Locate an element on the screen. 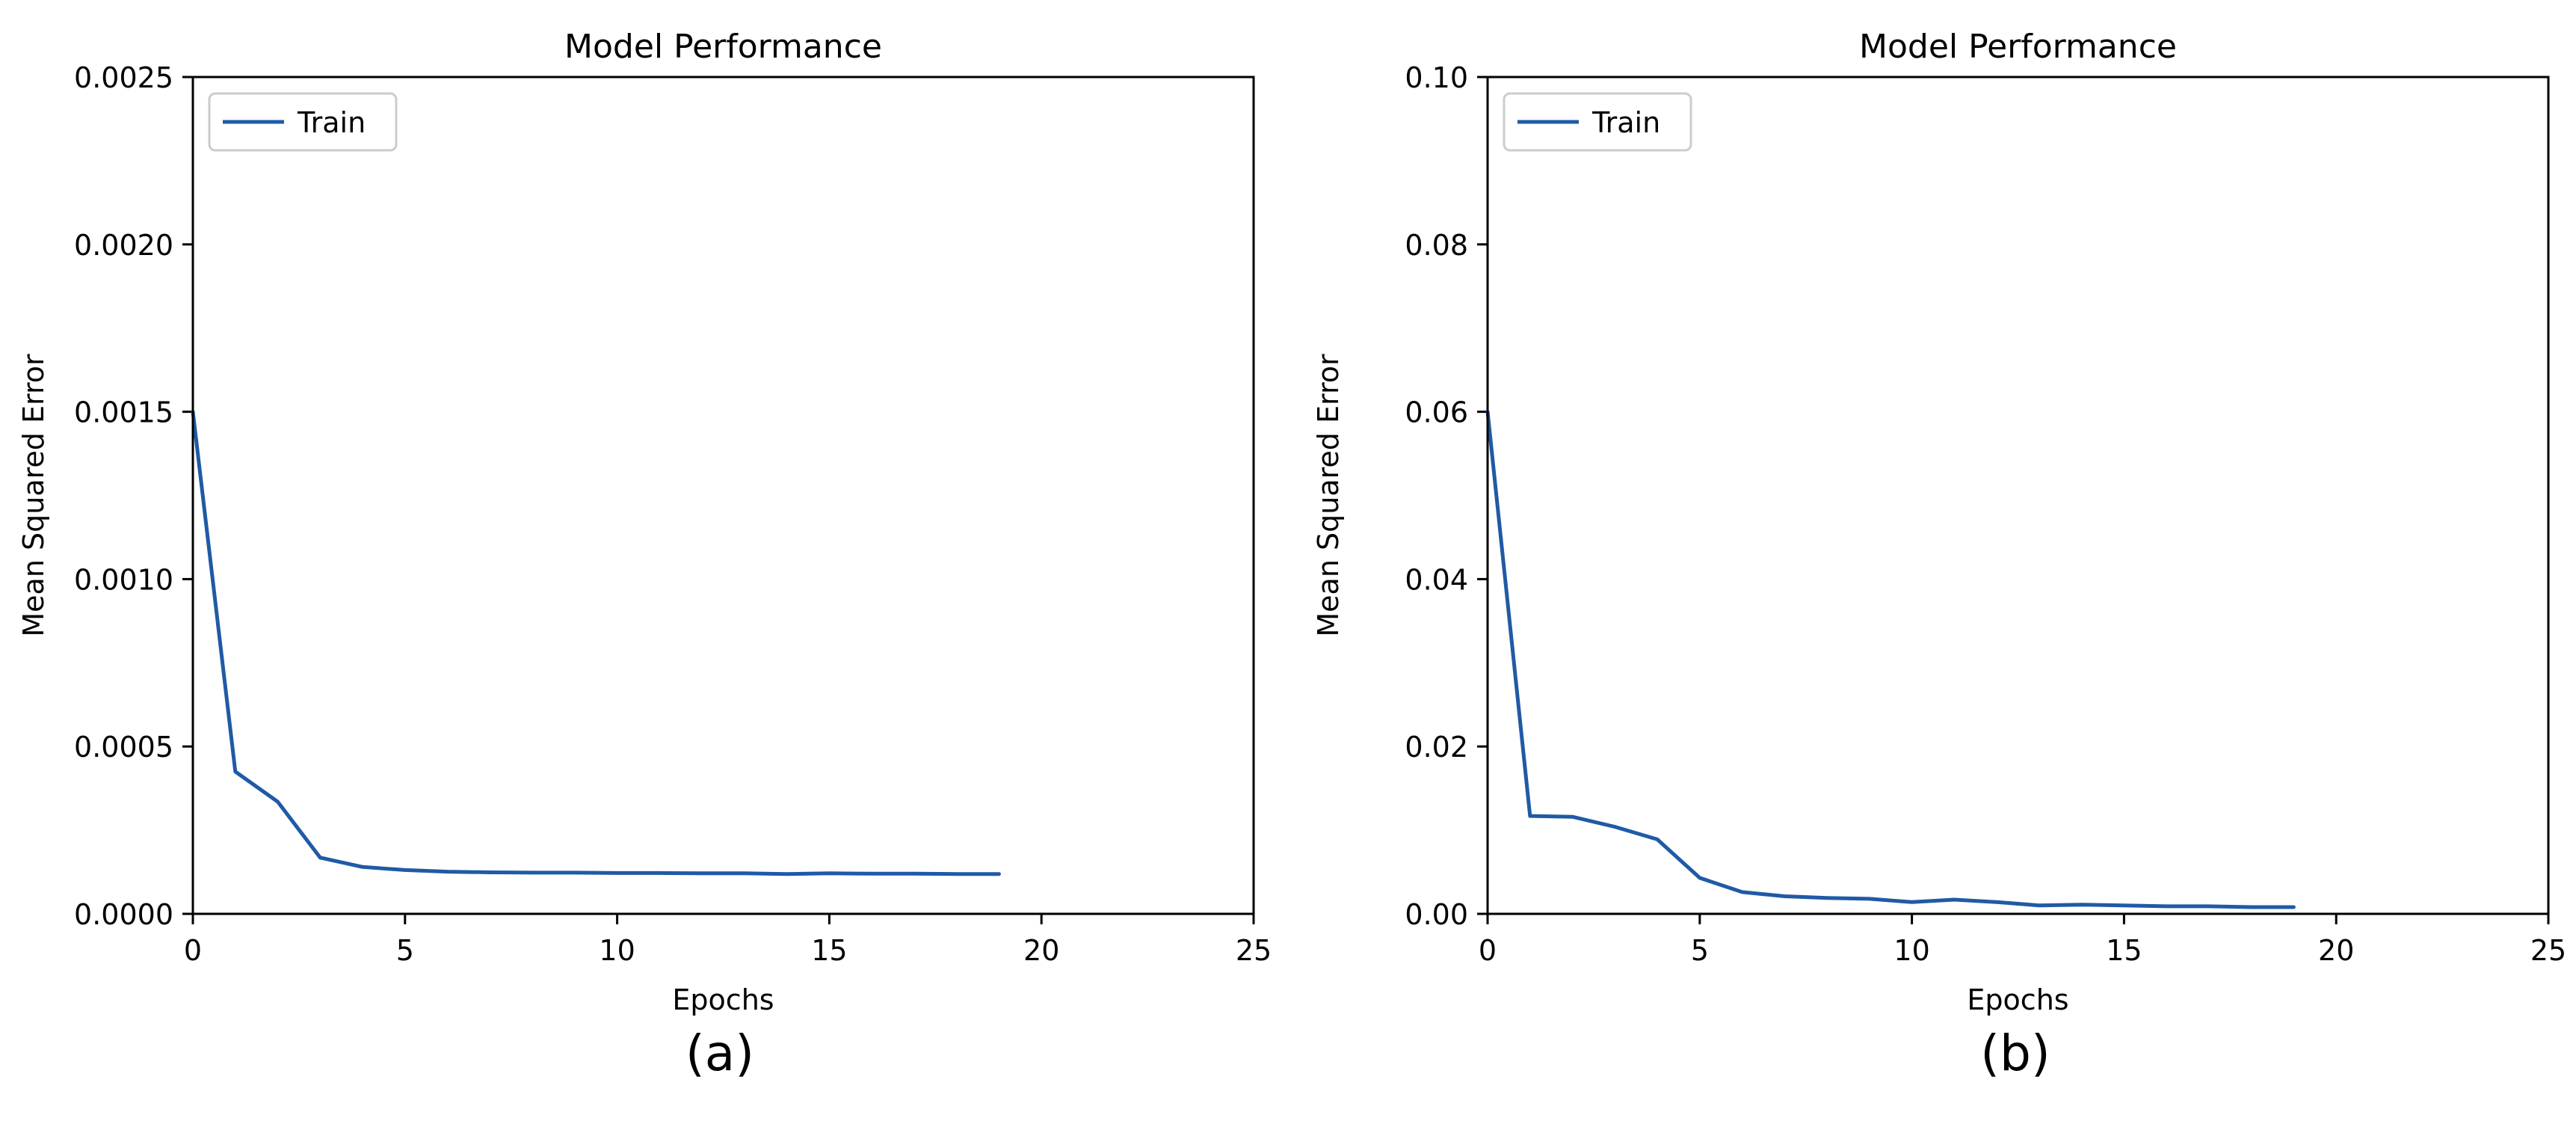  chart-b-legend-label: Train is located at coordinates (1625, 122).